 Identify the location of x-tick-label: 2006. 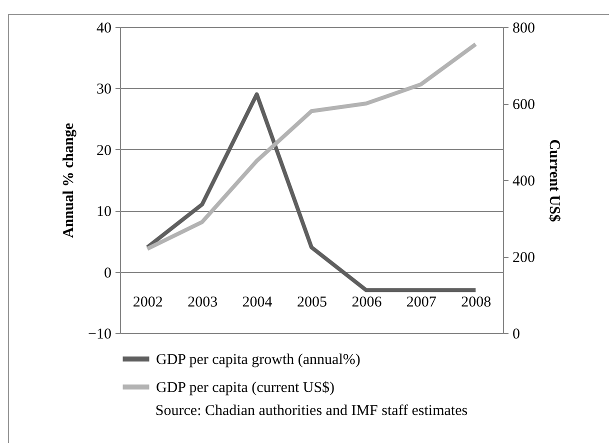
(367, 302).